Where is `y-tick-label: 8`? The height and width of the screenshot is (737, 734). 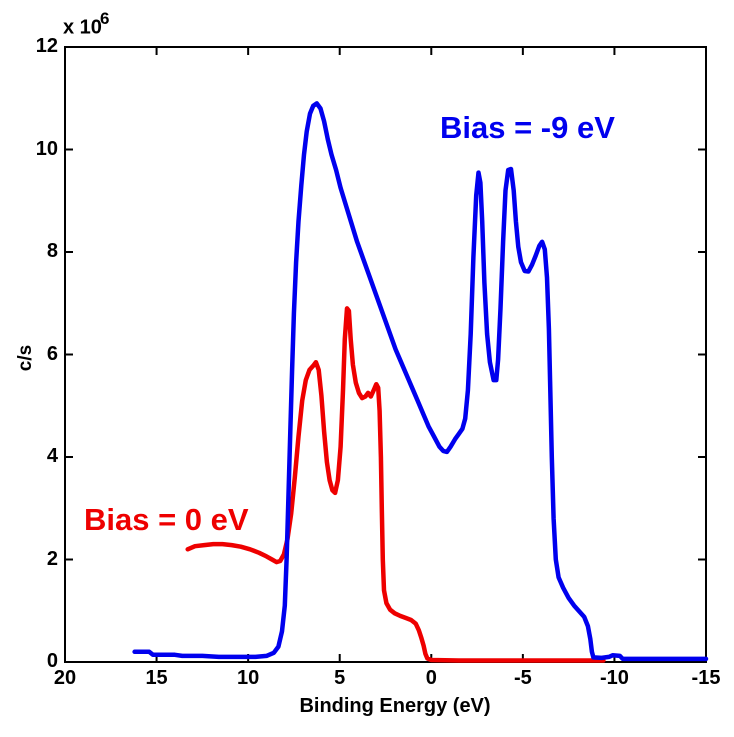 y-tick-label: 8 is located at coordinates (52, 251).